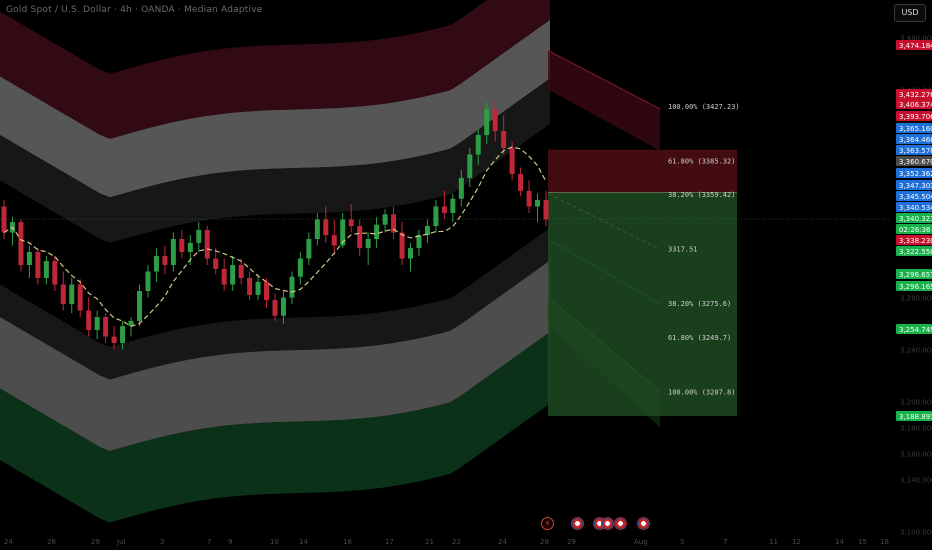 This screenshot has height=550, width=932. Describe the element at coordinates (683, 250) in the screenshot. I see `fib-level-label: 3317.51` at that location.